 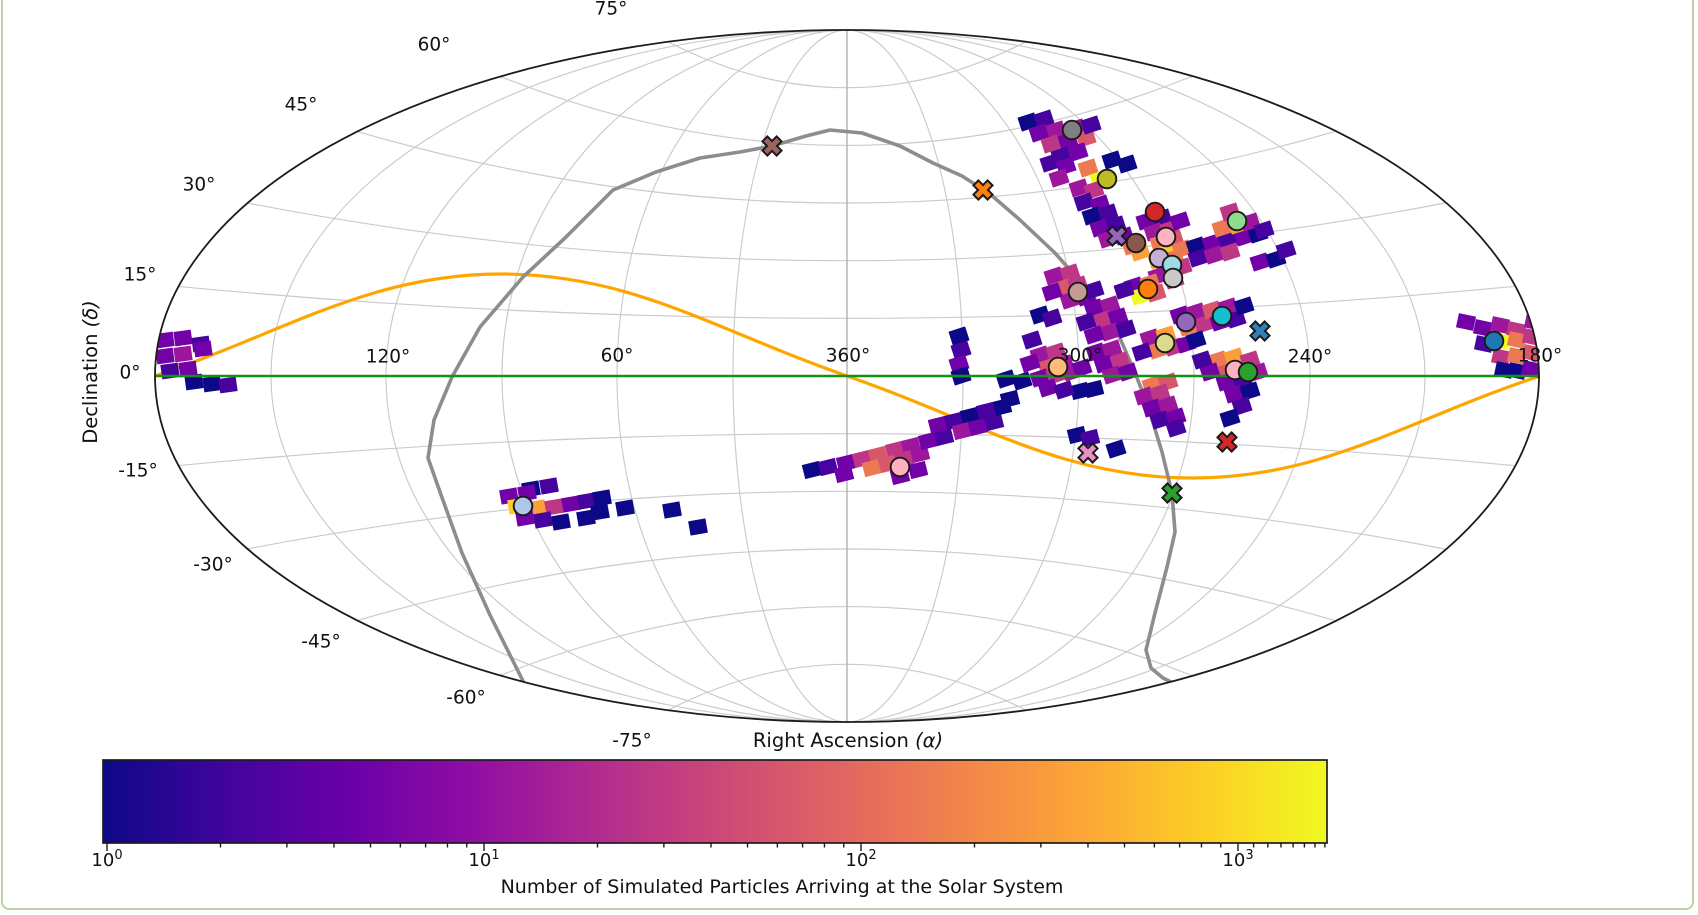 I want to click on dec-tick-label: -15°, so click(x=137, y=471).